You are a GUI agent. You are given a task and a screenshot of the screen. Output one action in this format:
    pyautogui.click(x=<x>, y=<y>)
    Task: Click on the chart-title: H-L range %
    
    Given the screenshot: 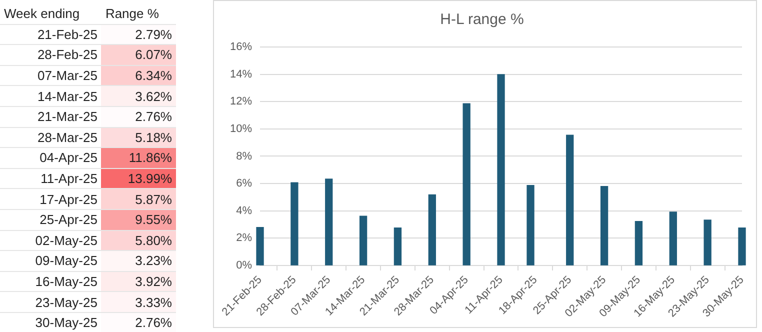 What is the action you would take?
    pyautogui.click(x=482, y=19)
    